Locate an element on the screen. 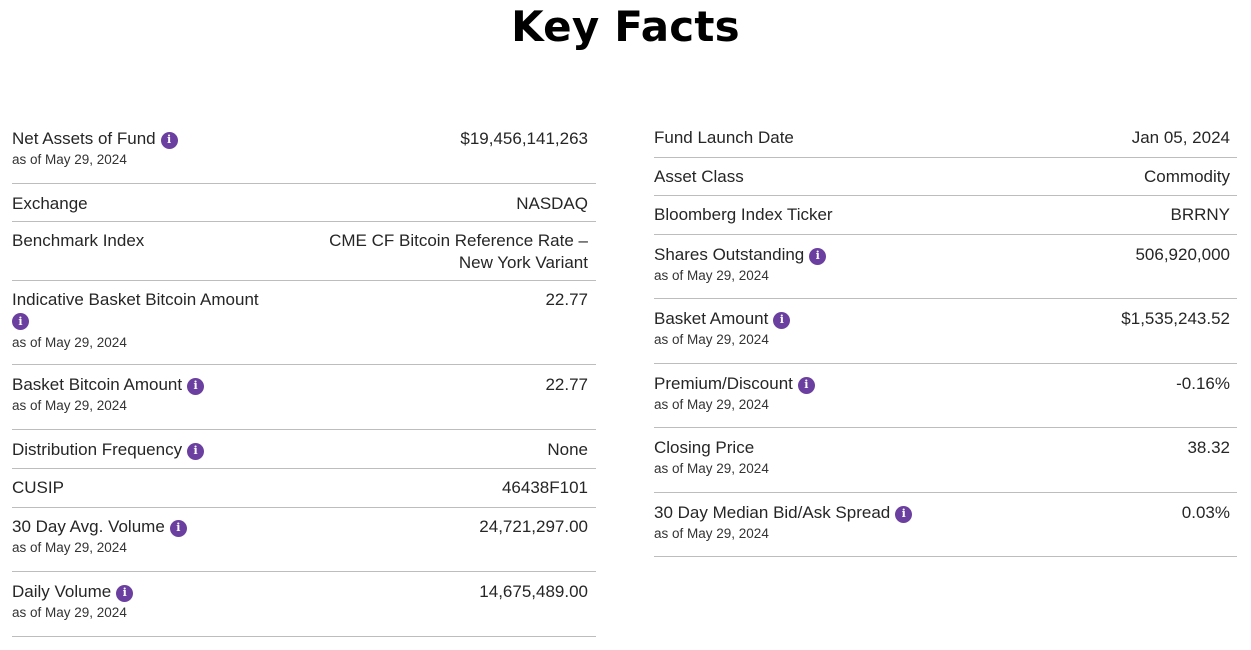 The height and width of the screenshot is (650, 1251). fact-label: Benchmark Index is located at coordinates (78, 240).